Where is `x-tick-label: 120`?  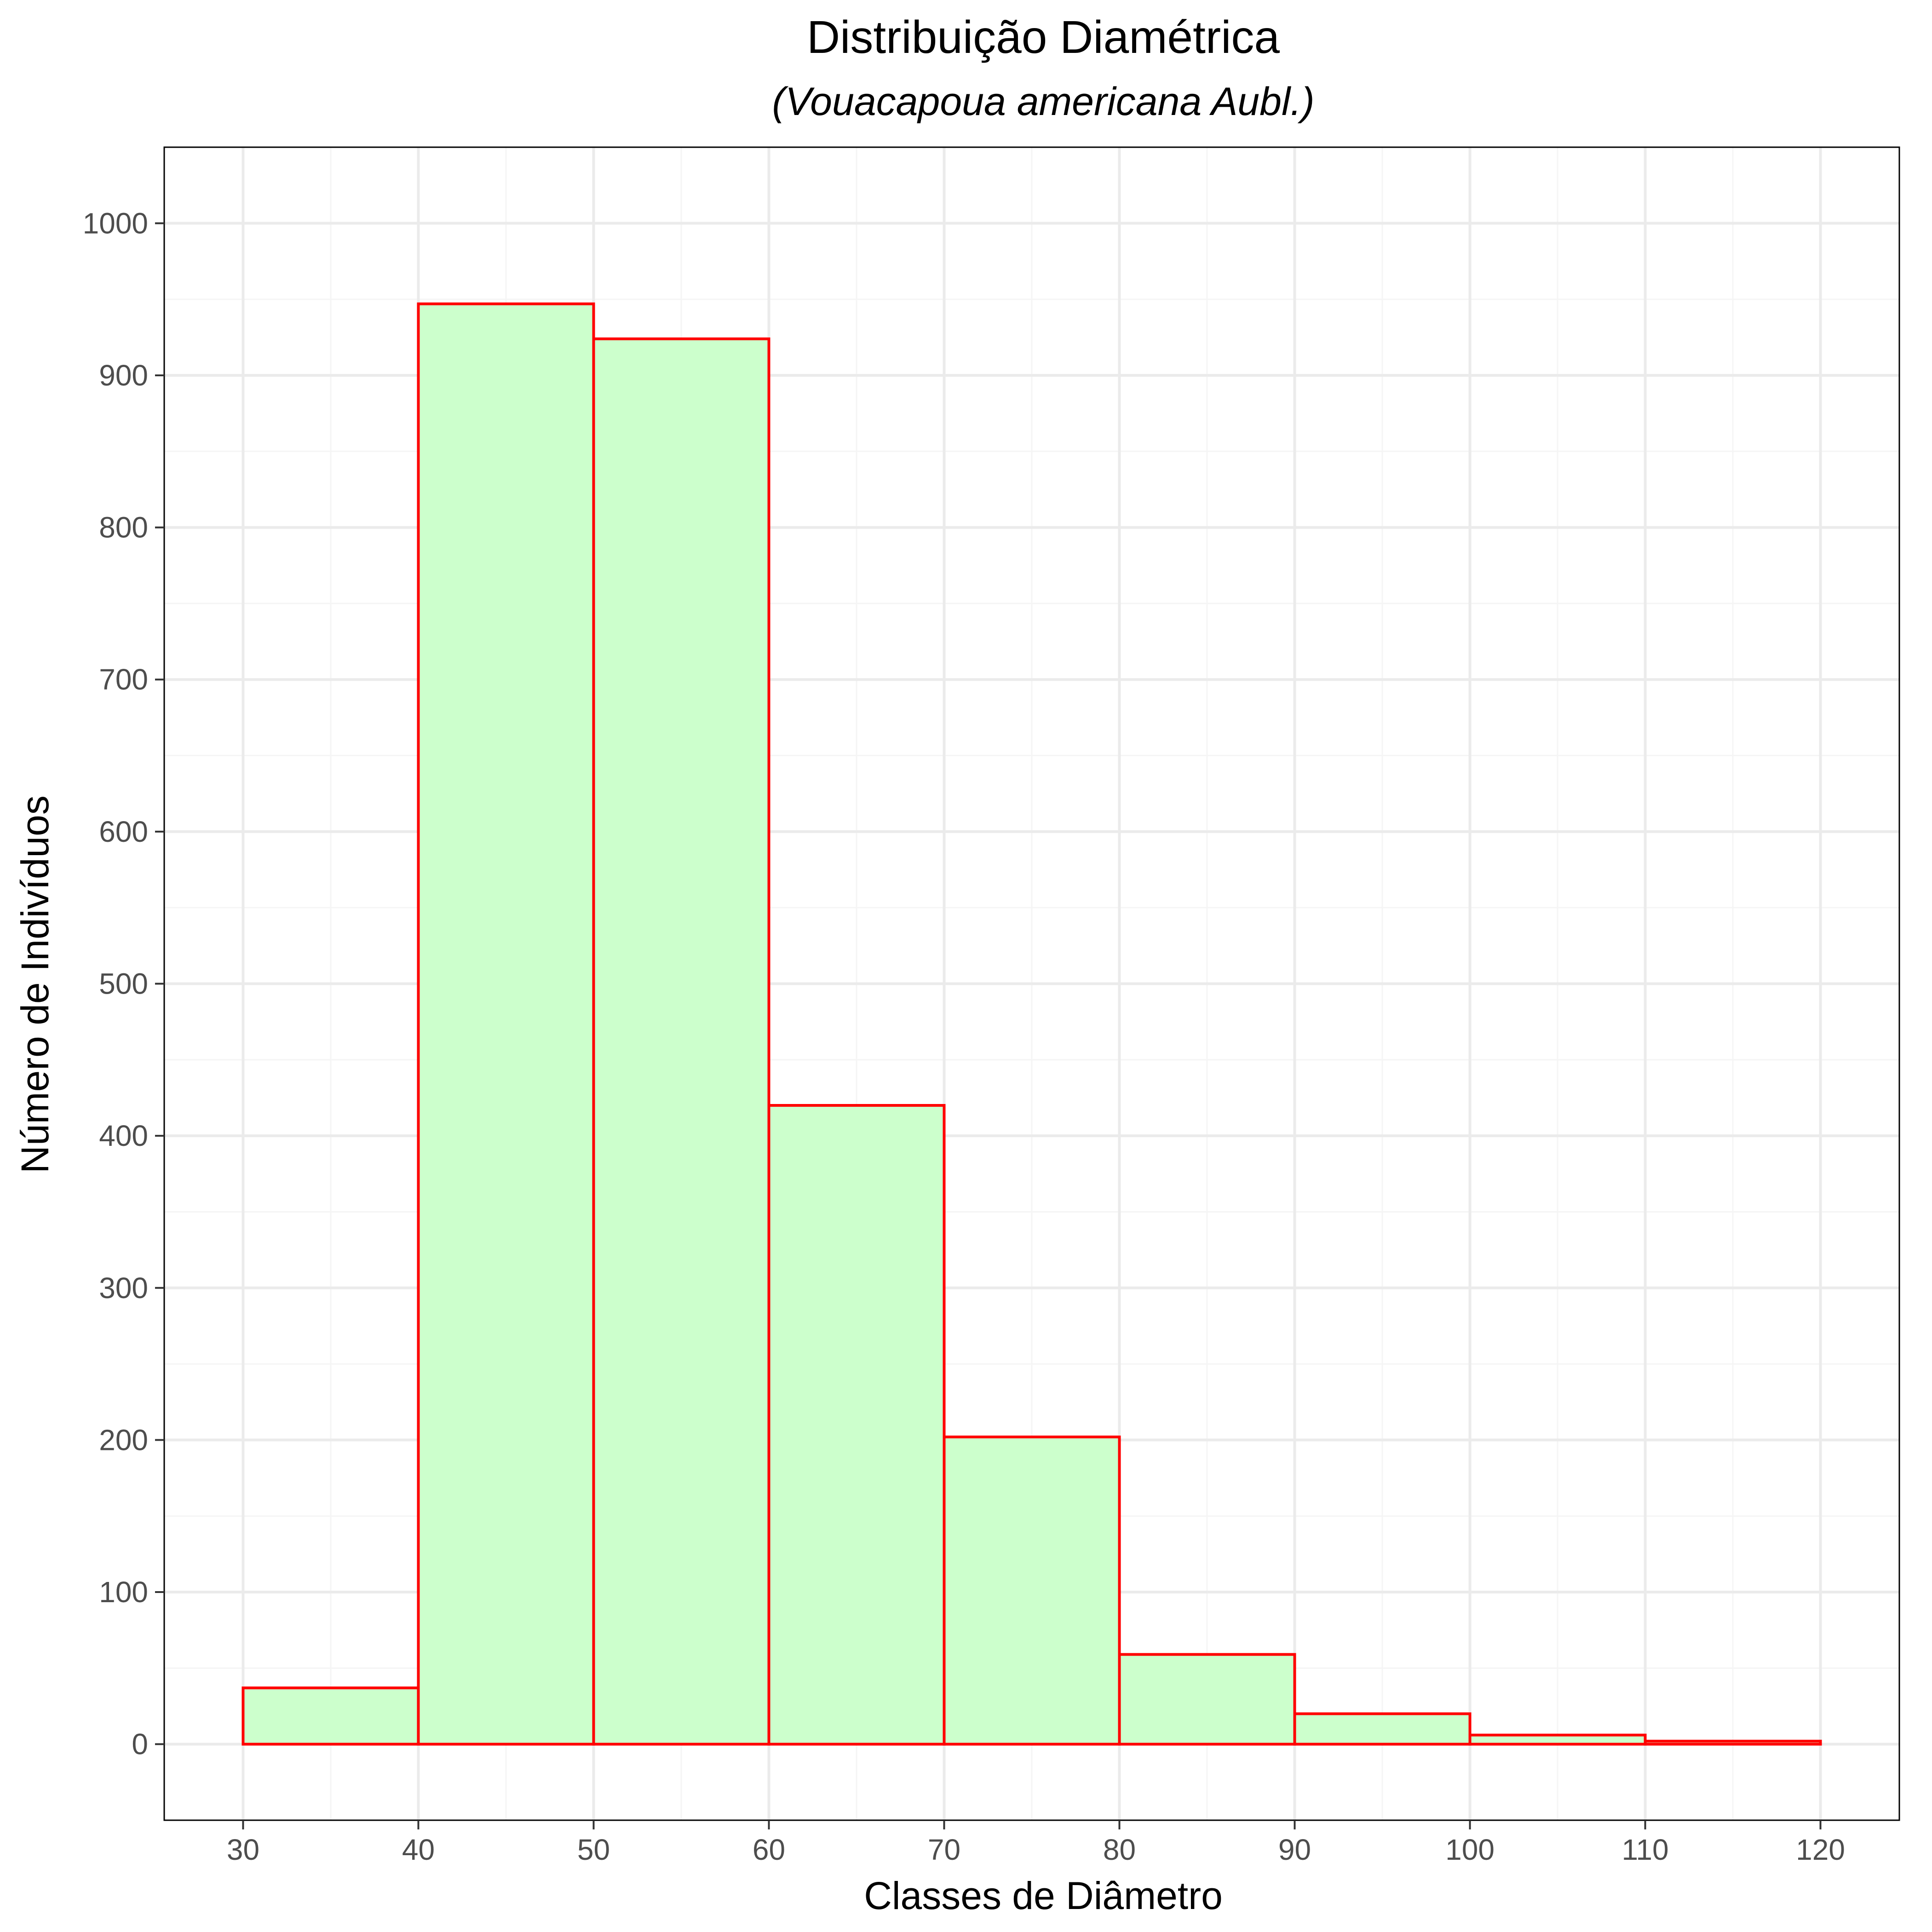 x-tick-label: 120 is located at coordinates (1820, 1849).